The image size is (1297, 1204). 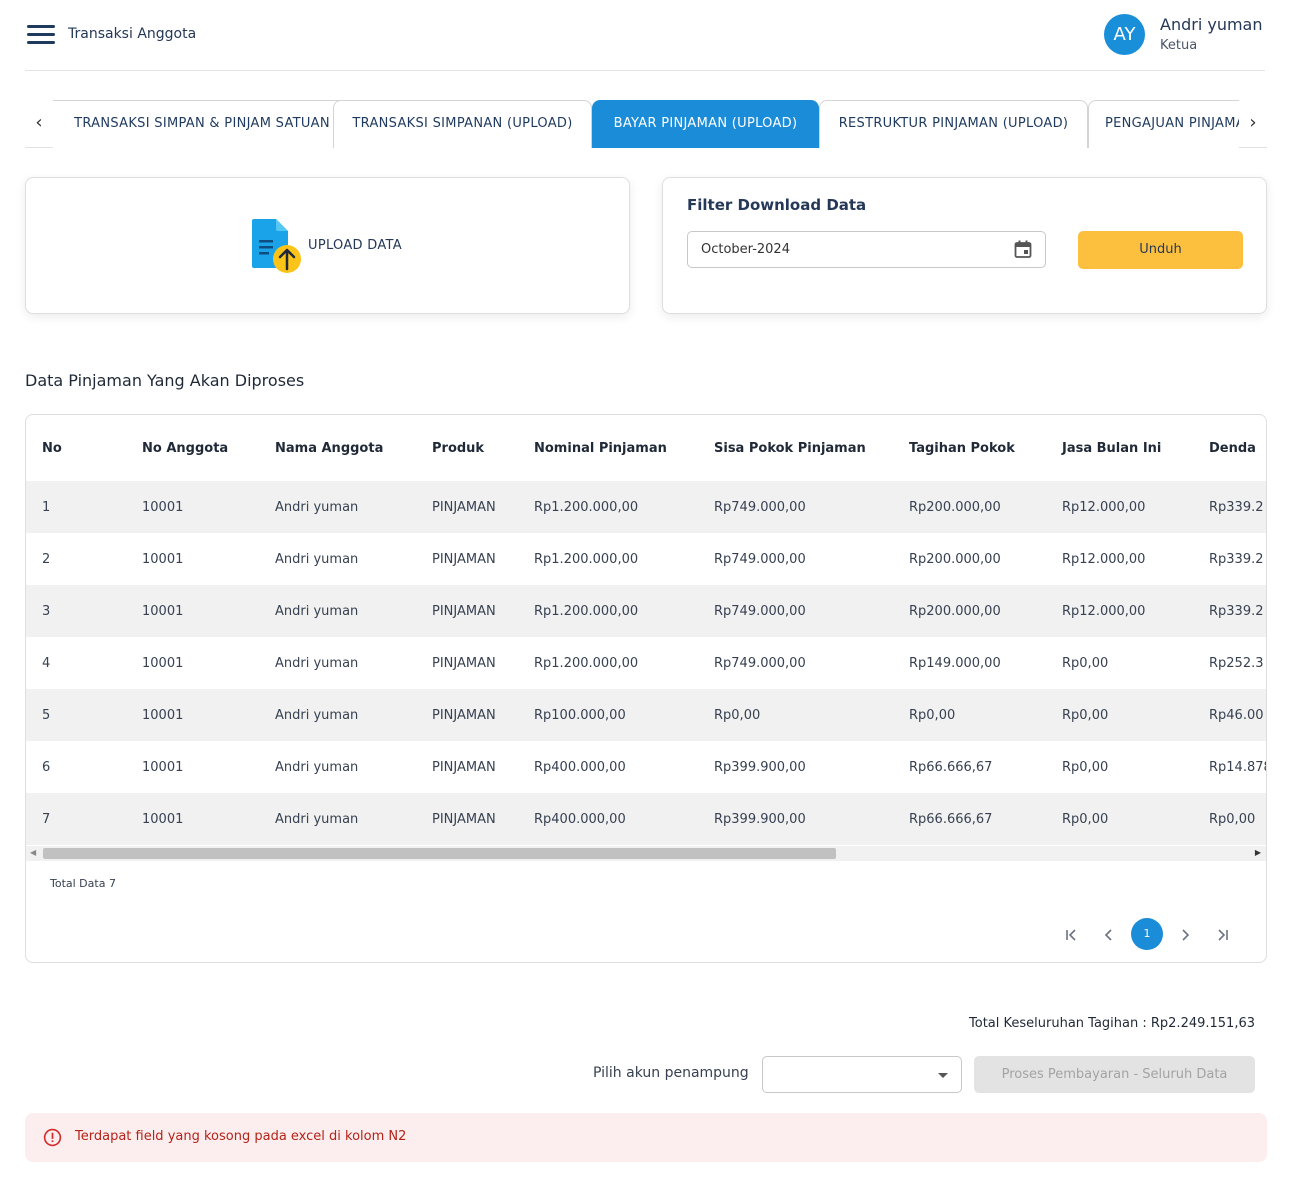 What do you see at coordinates (1124, 34) in the screenshot?
I see `avatar: AY` at bounding box center [1124, 34].